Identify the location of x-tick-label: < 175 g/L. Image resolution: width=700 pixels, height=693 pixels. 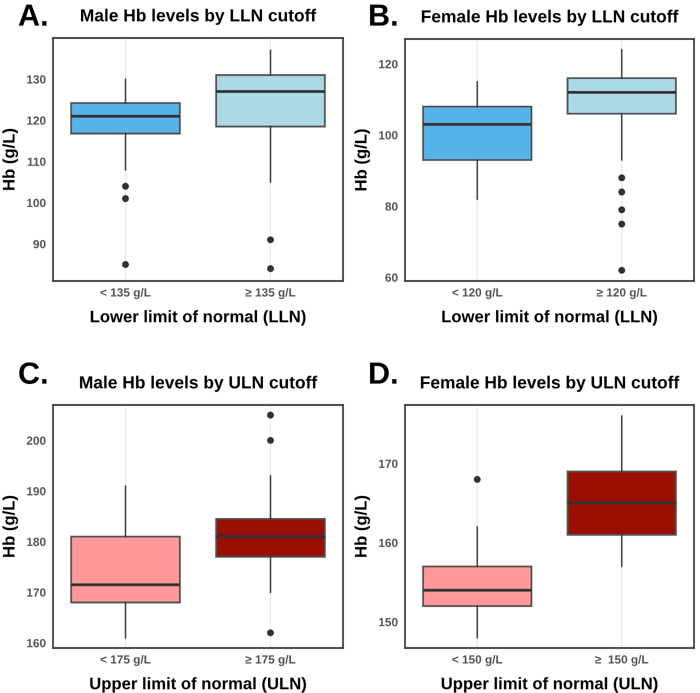
(125, 660).